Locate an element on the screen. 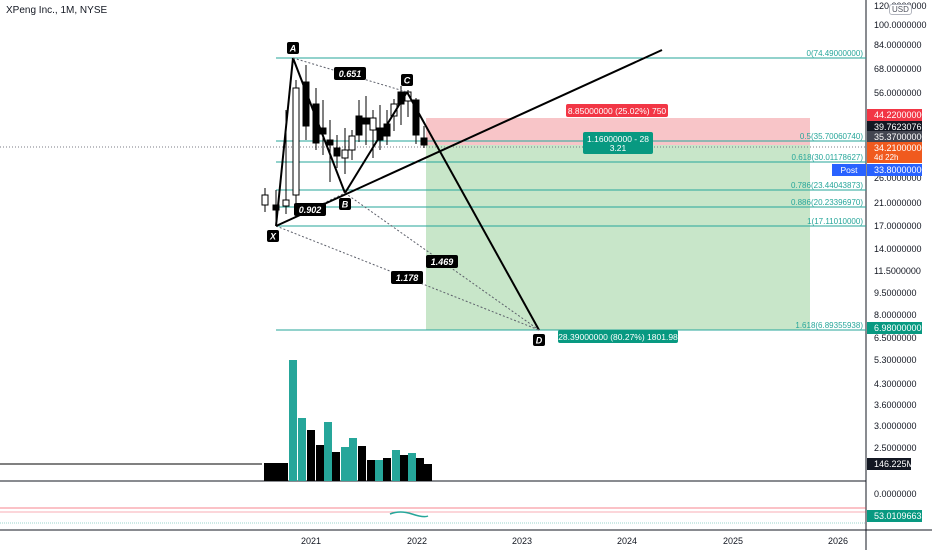 The image size is (932, 550). close-price-tag: 34.21000000 is located at coordinates (900, 148).